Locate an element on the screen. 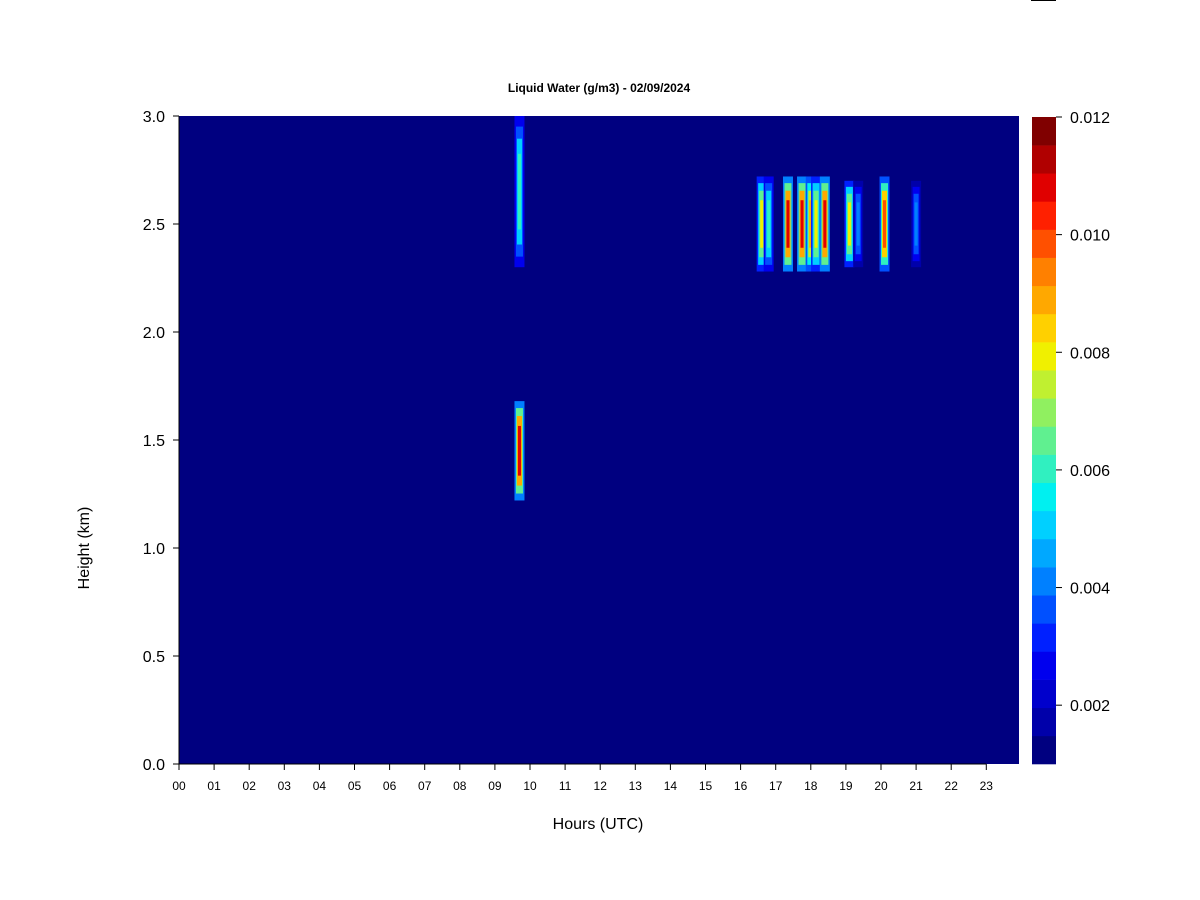 Image resolution: width=1200 pixels, height=900 pixels. y-tick-label: 1.0 is located at coordinates (154, 549).